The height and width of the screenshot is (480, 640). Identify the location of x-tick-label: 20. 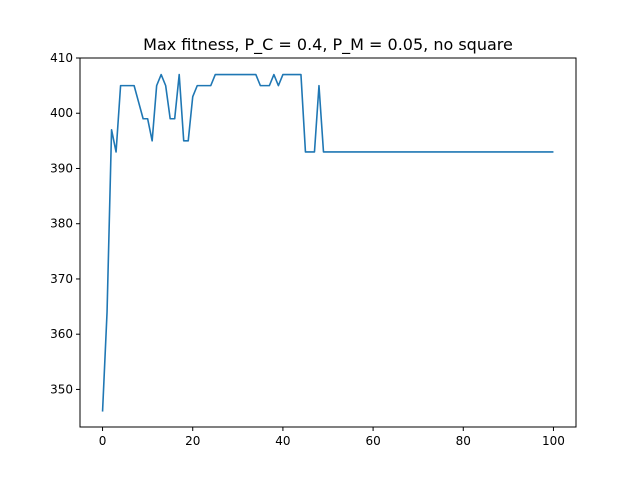
(192, 441).